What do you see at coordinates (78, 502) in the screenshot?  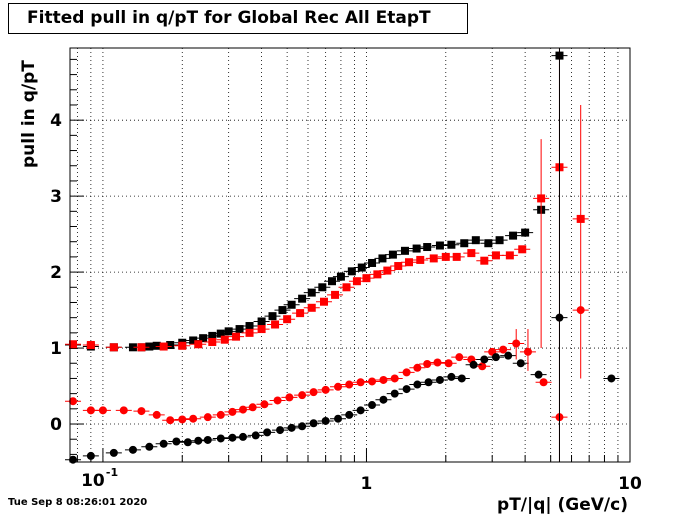 I see `timestamp: Tue Sep 8 08:26:01 2020` at bounding box center [78, 502].